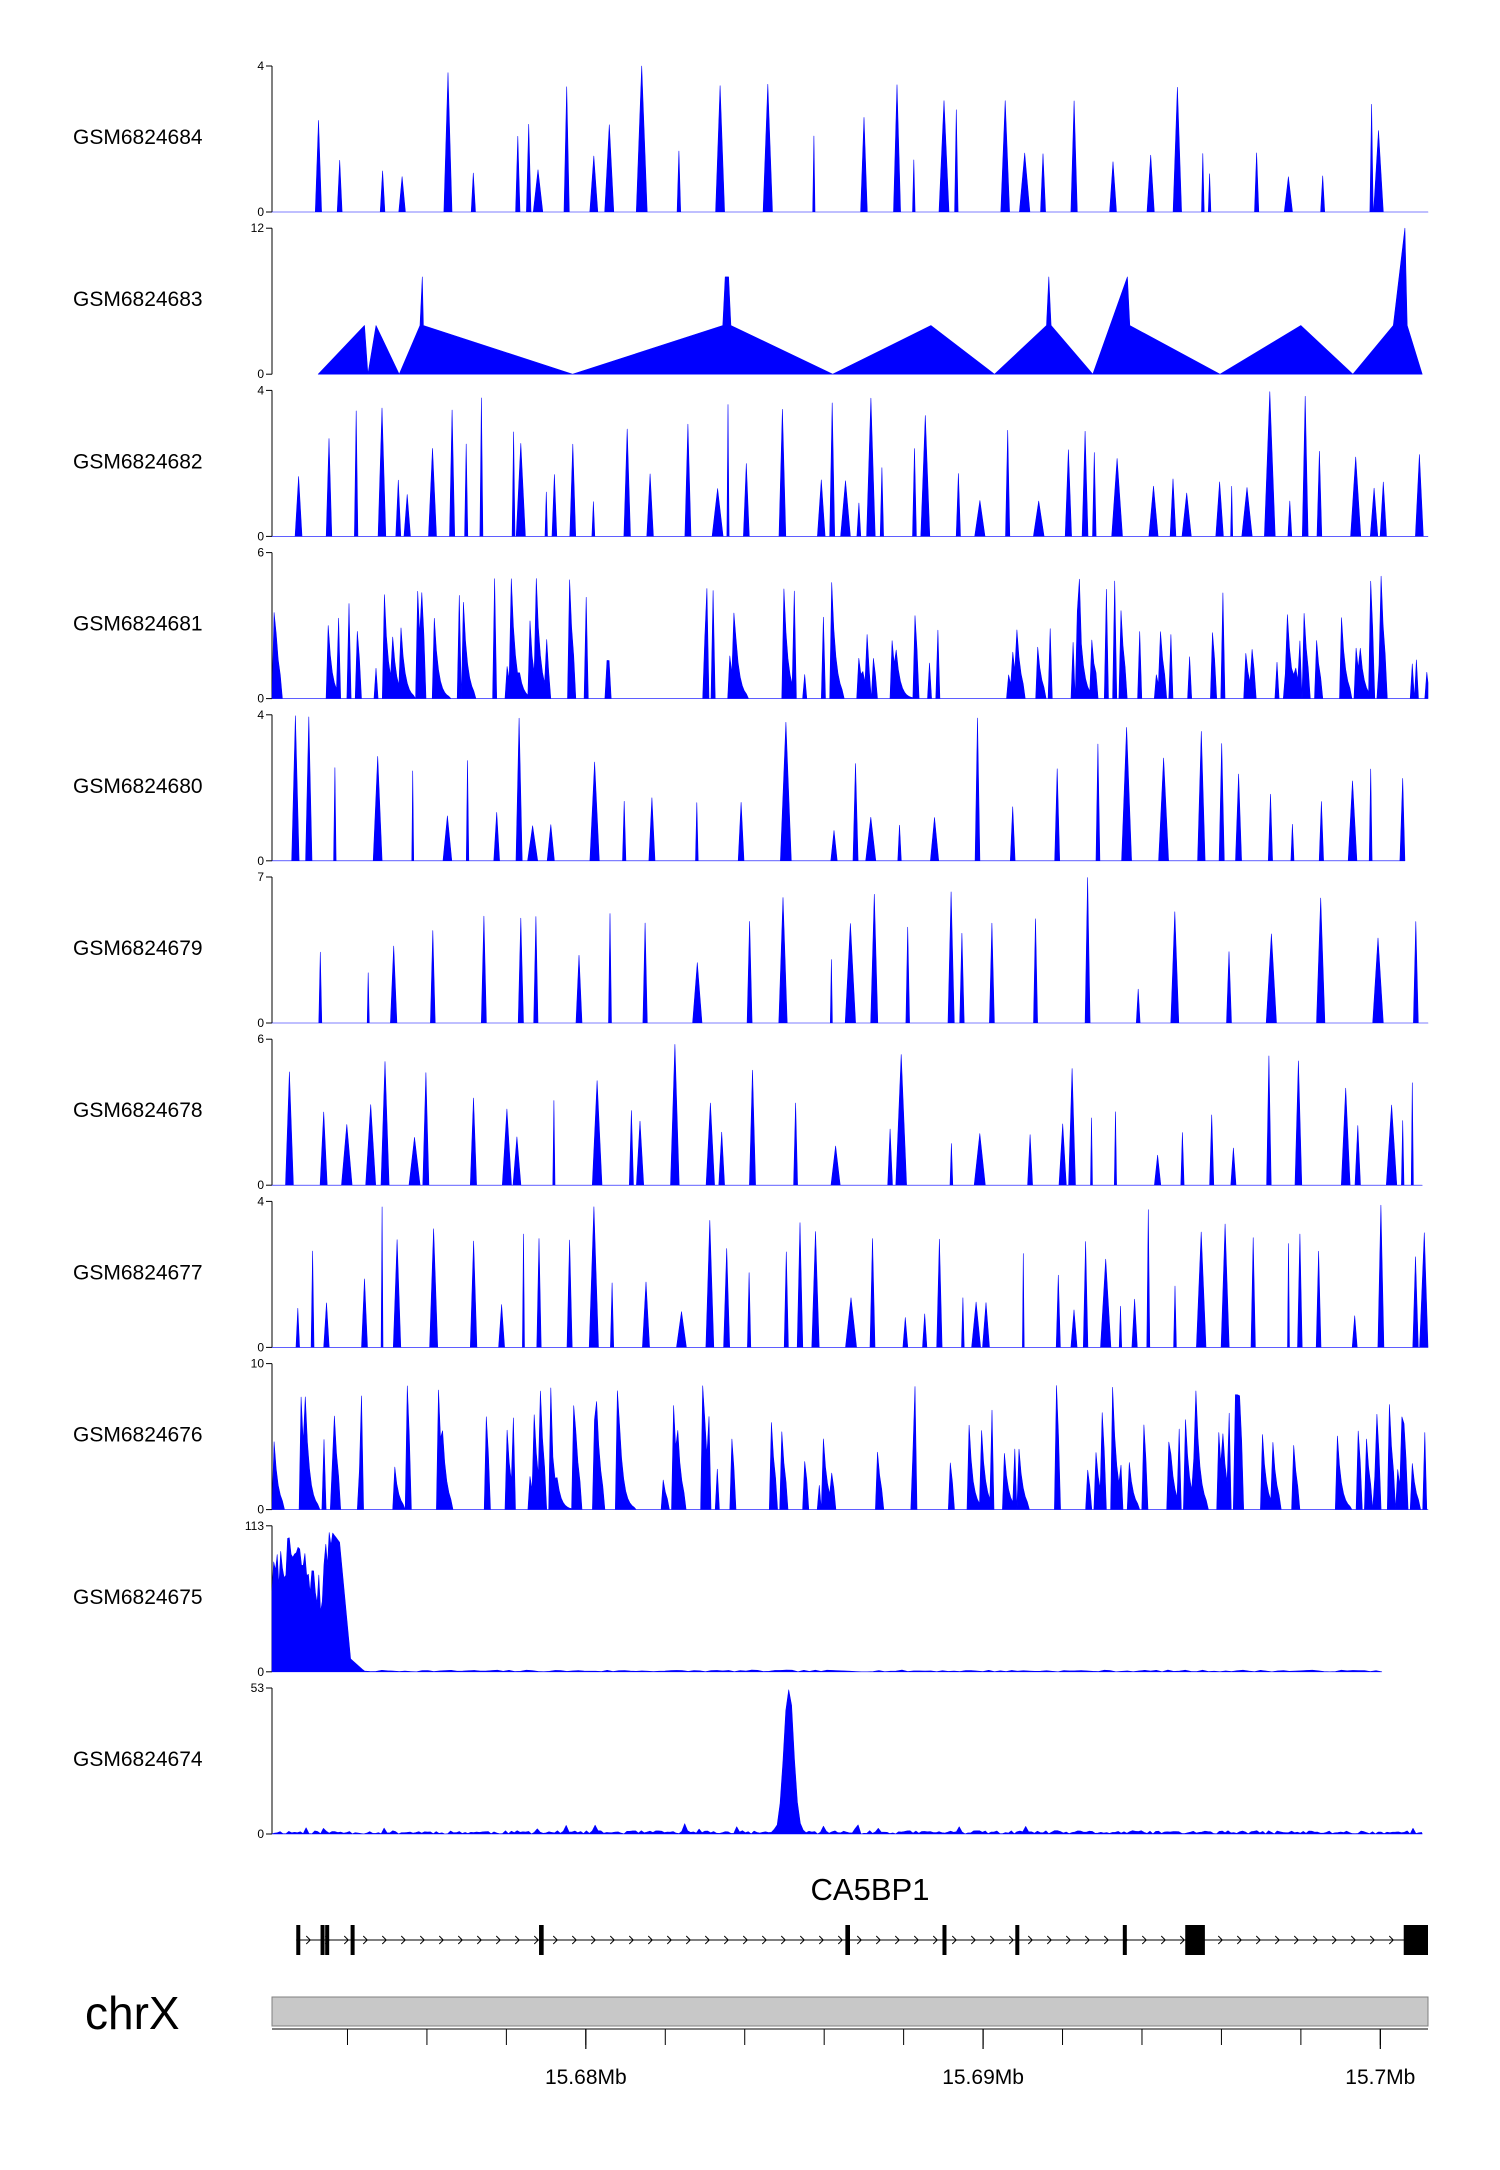  Describe the element at coordinates (138, 461) in the screenshot. I see `track-label: GSM6824682` at that location.